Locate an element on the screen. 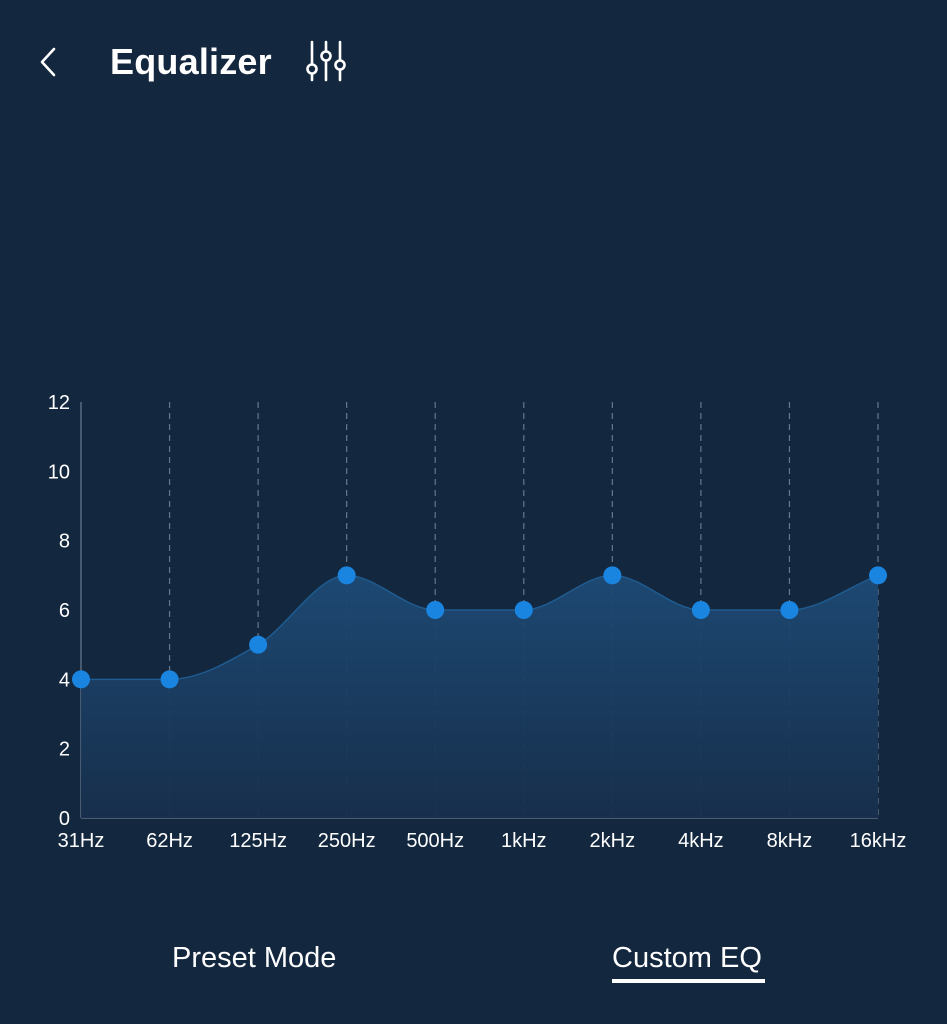 The image size is (947, 1024). x-tick-label: 2kHz is located at coordinates (613, 841).